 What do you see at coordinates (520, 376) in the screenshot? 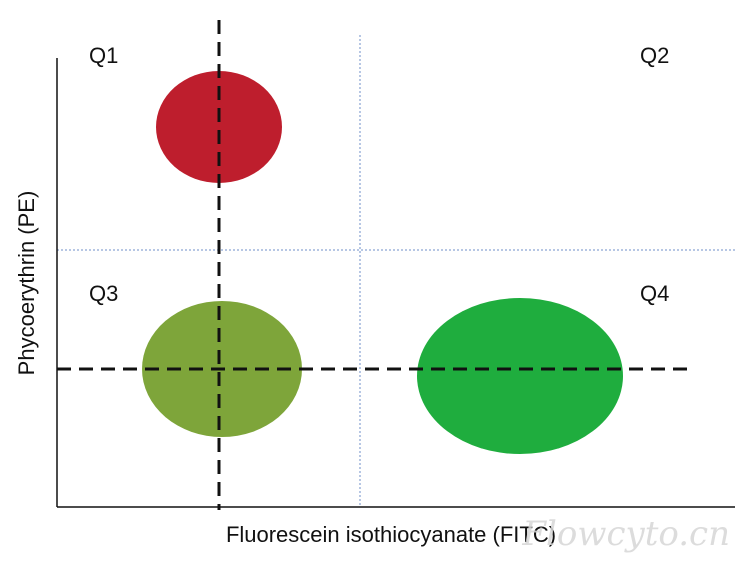
I see `q4-population-ellipse` at bounding box center [520, 376].